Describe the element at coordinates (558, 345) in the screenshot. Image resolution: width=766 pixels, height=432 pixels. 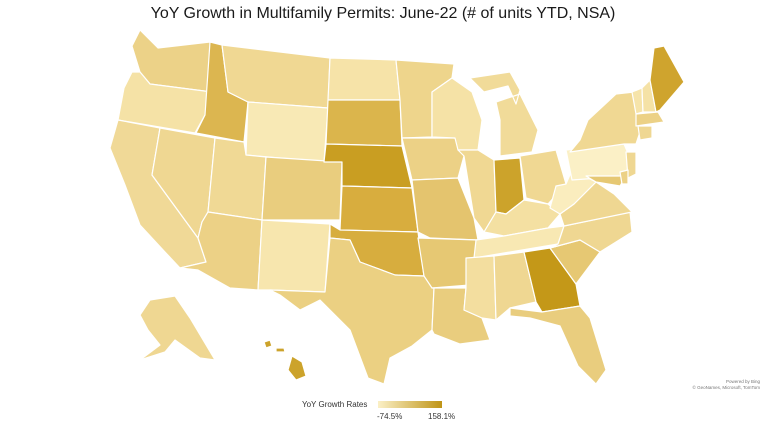
I see `state-fl` at that location.